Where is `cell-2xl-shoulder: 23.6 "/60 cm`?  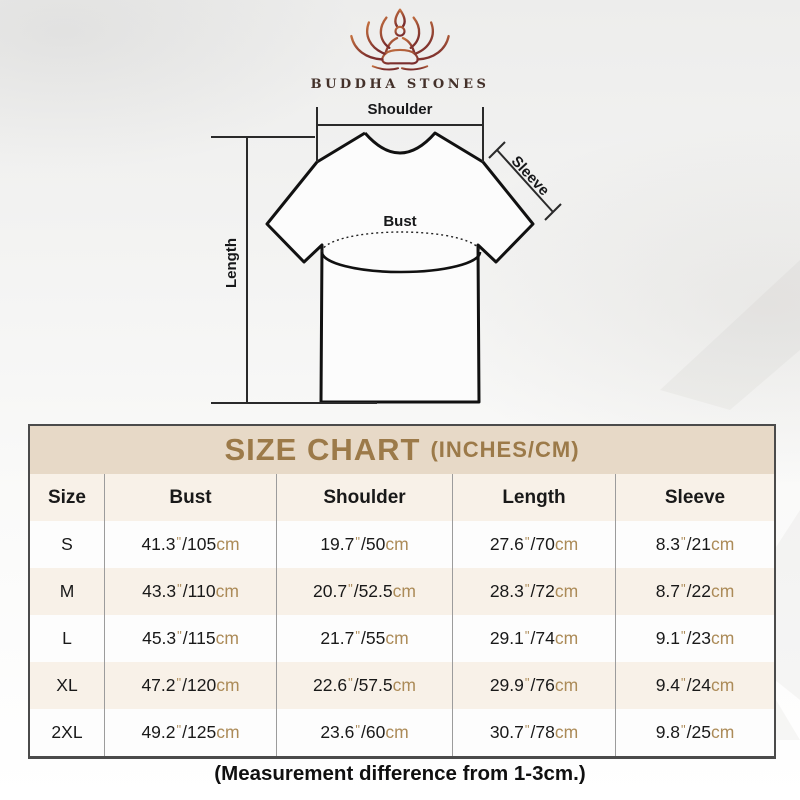 cell-2xl-shoulder: 23.6 "/60 cm is located at coordinates (364, 732).